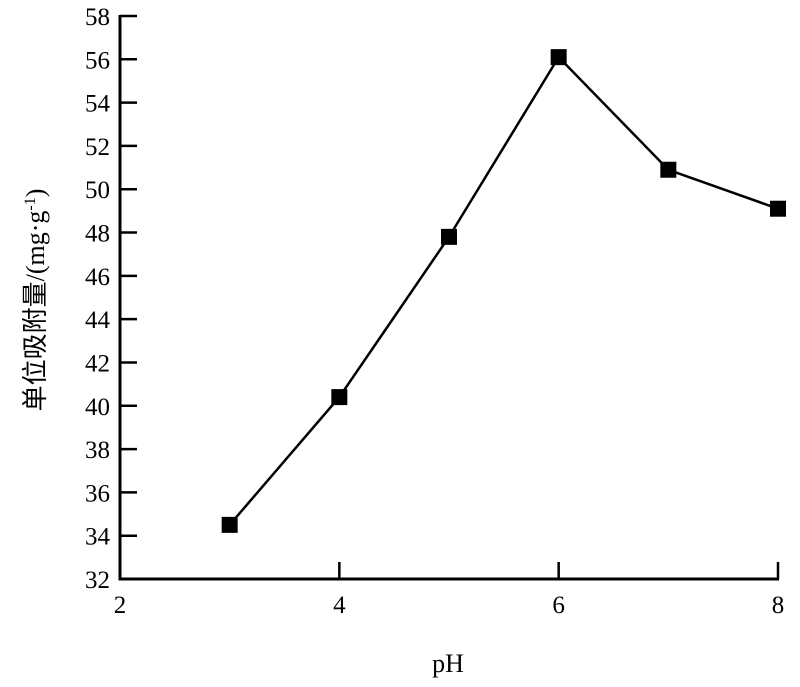 Image resolution: width=800 pixels, height=687 pixels. I want to click on y-tick-label: 54, so click(98, 104).